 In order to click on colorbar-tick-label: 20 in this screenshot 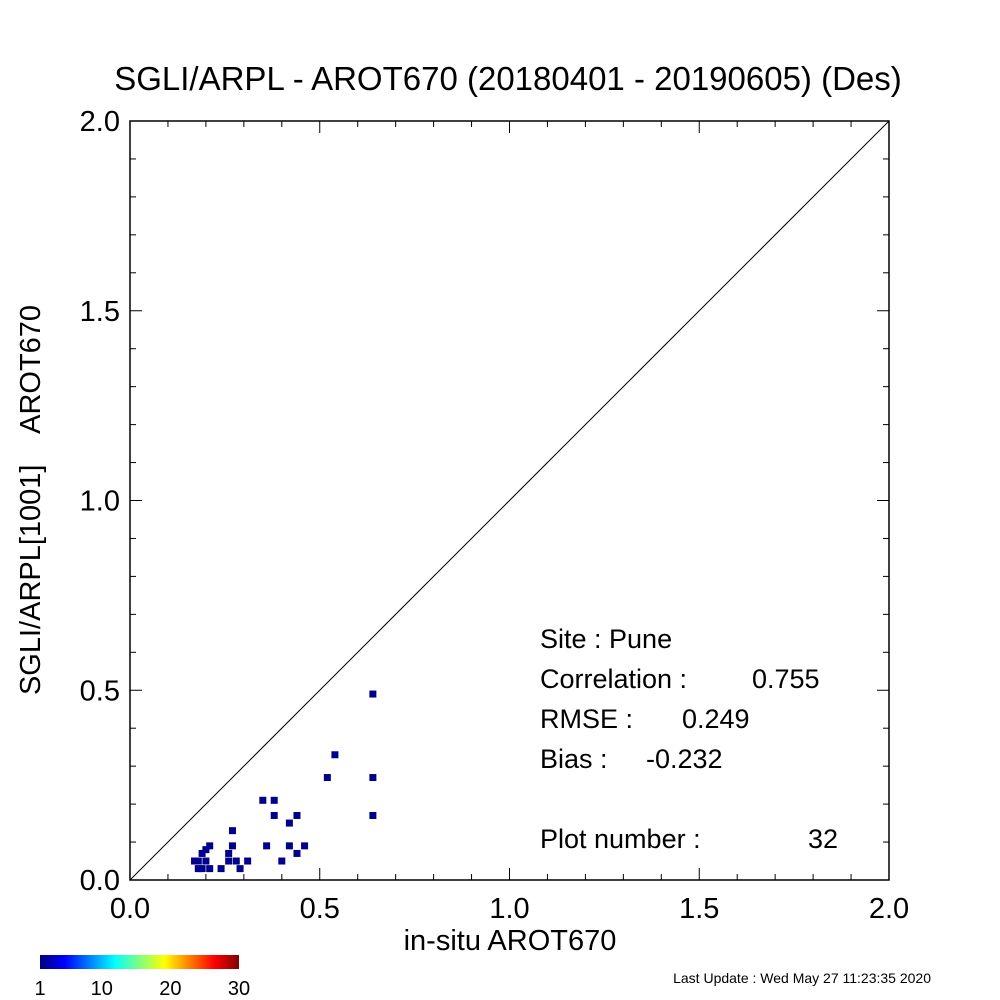, I will do `click(170, 989)`.